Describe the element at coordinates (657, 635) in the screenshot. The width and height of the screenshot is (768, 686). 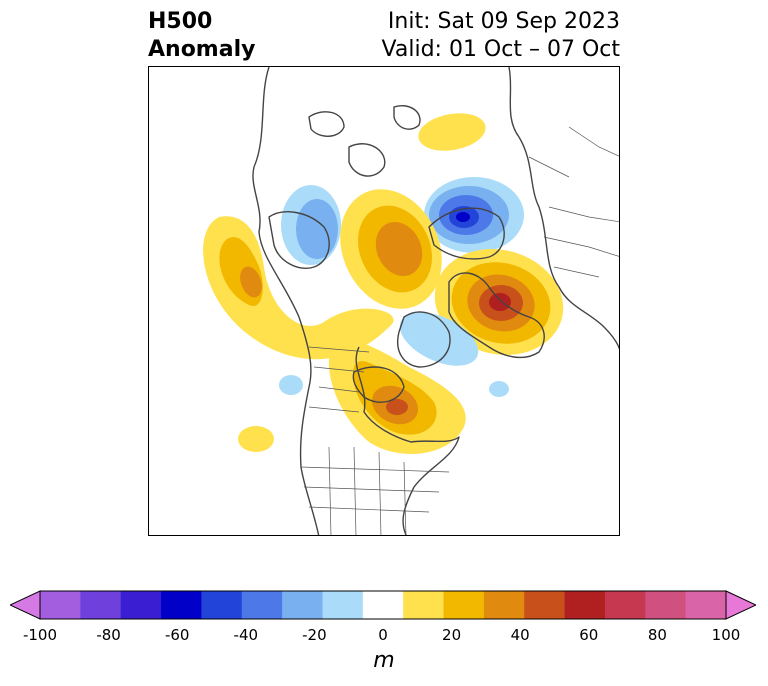
I see `colorbar-tick-label: 80` at that location.